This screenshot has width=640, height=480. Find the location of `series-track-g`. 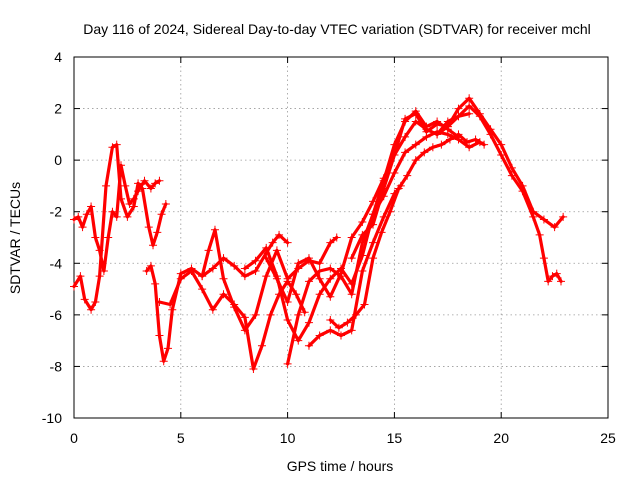

series-track-g is located at coordinates (368, 207).